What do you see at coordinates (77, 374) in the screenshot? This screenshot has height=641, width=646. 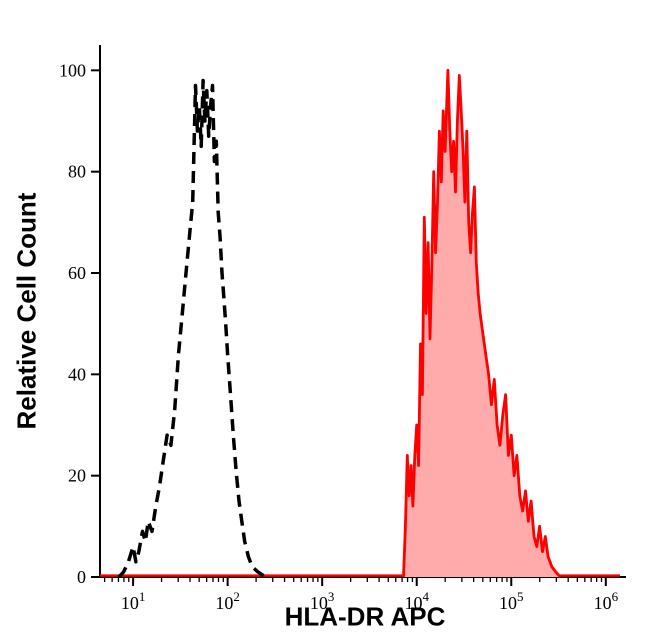 I see `y-tick-label: 40` at bounding box center [77, 374].